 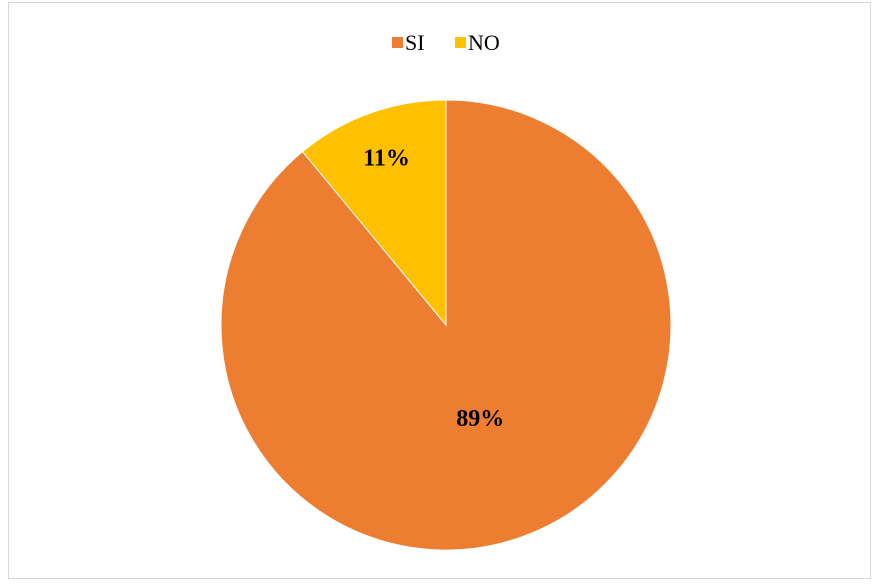 What do you see at coordinates (484, 42) in the screenshot?
I see `legend-label-no: NO` at bounding box center [484, 42].